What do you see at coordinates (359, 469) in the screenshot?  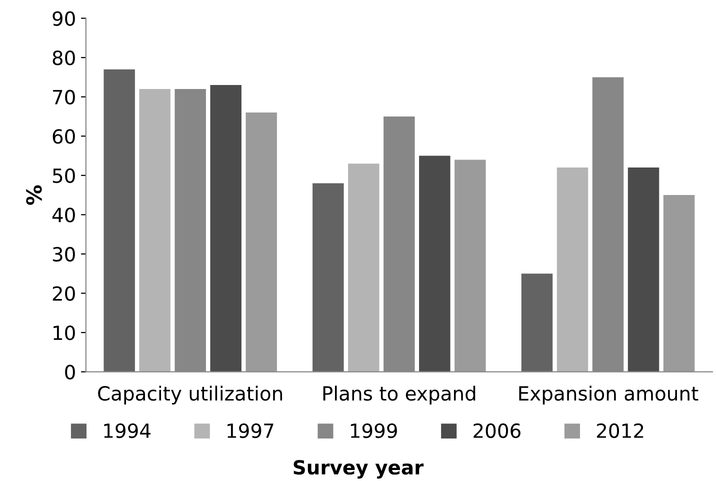 I see `legend-title: Survey year` at bounding box center [359, 469].